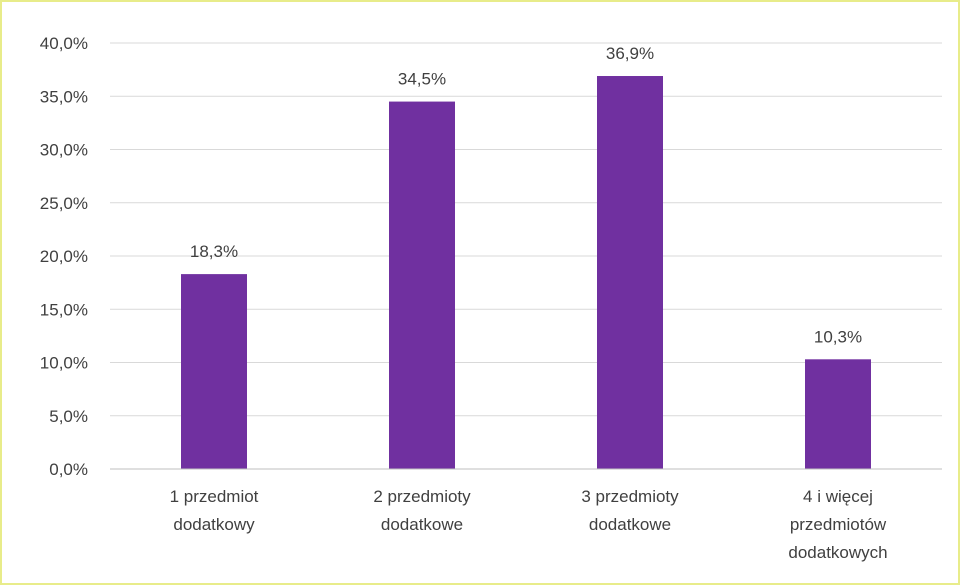 The image size is (960, 585). I want to click on y-tick-label: 25,0%, so click(64, 203).